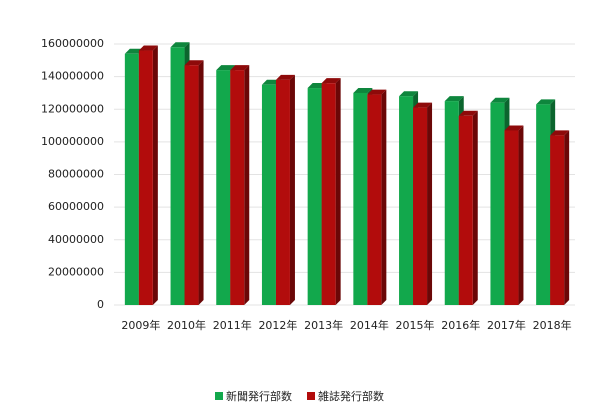 The width and height of the screenshot is (600, 418). Describe the element at coordinates (76, 271) in the screenshot. I see `y-tick-label: 20000000` at that location.